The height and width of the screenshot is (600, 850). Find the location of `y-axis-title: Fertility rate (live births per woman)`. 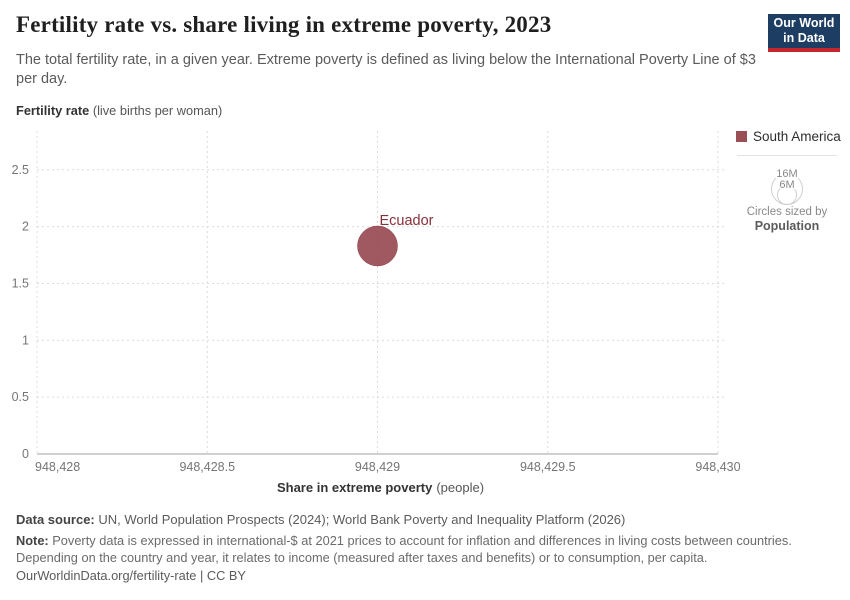

y-axis-title: Fertility rate (live births per woman) is located at coordinates (119, 110).